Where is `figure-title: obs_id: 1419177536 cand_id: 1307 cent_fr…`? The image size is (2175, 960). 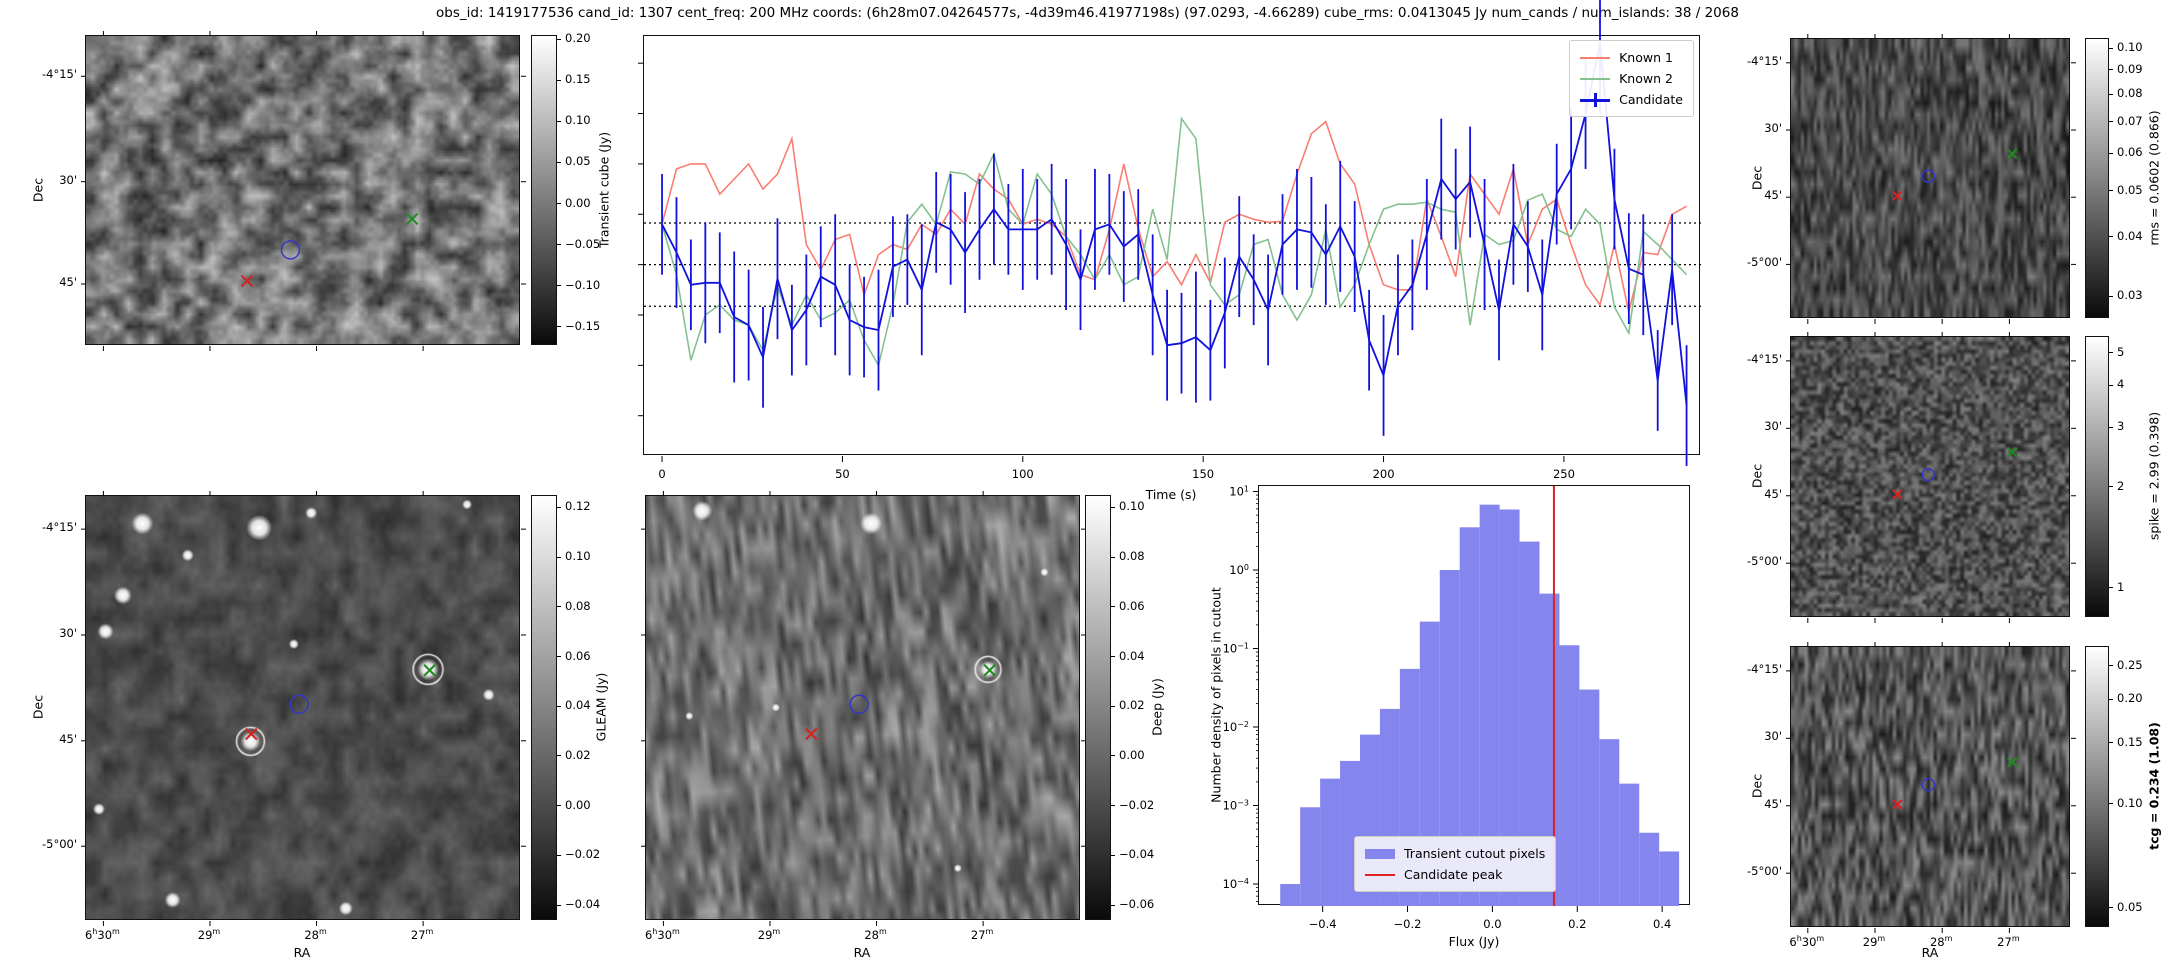 figure-title: obs_id: 1419177536 cand_id: 1307 cent_fr… is located at coordinates (1087, 13).